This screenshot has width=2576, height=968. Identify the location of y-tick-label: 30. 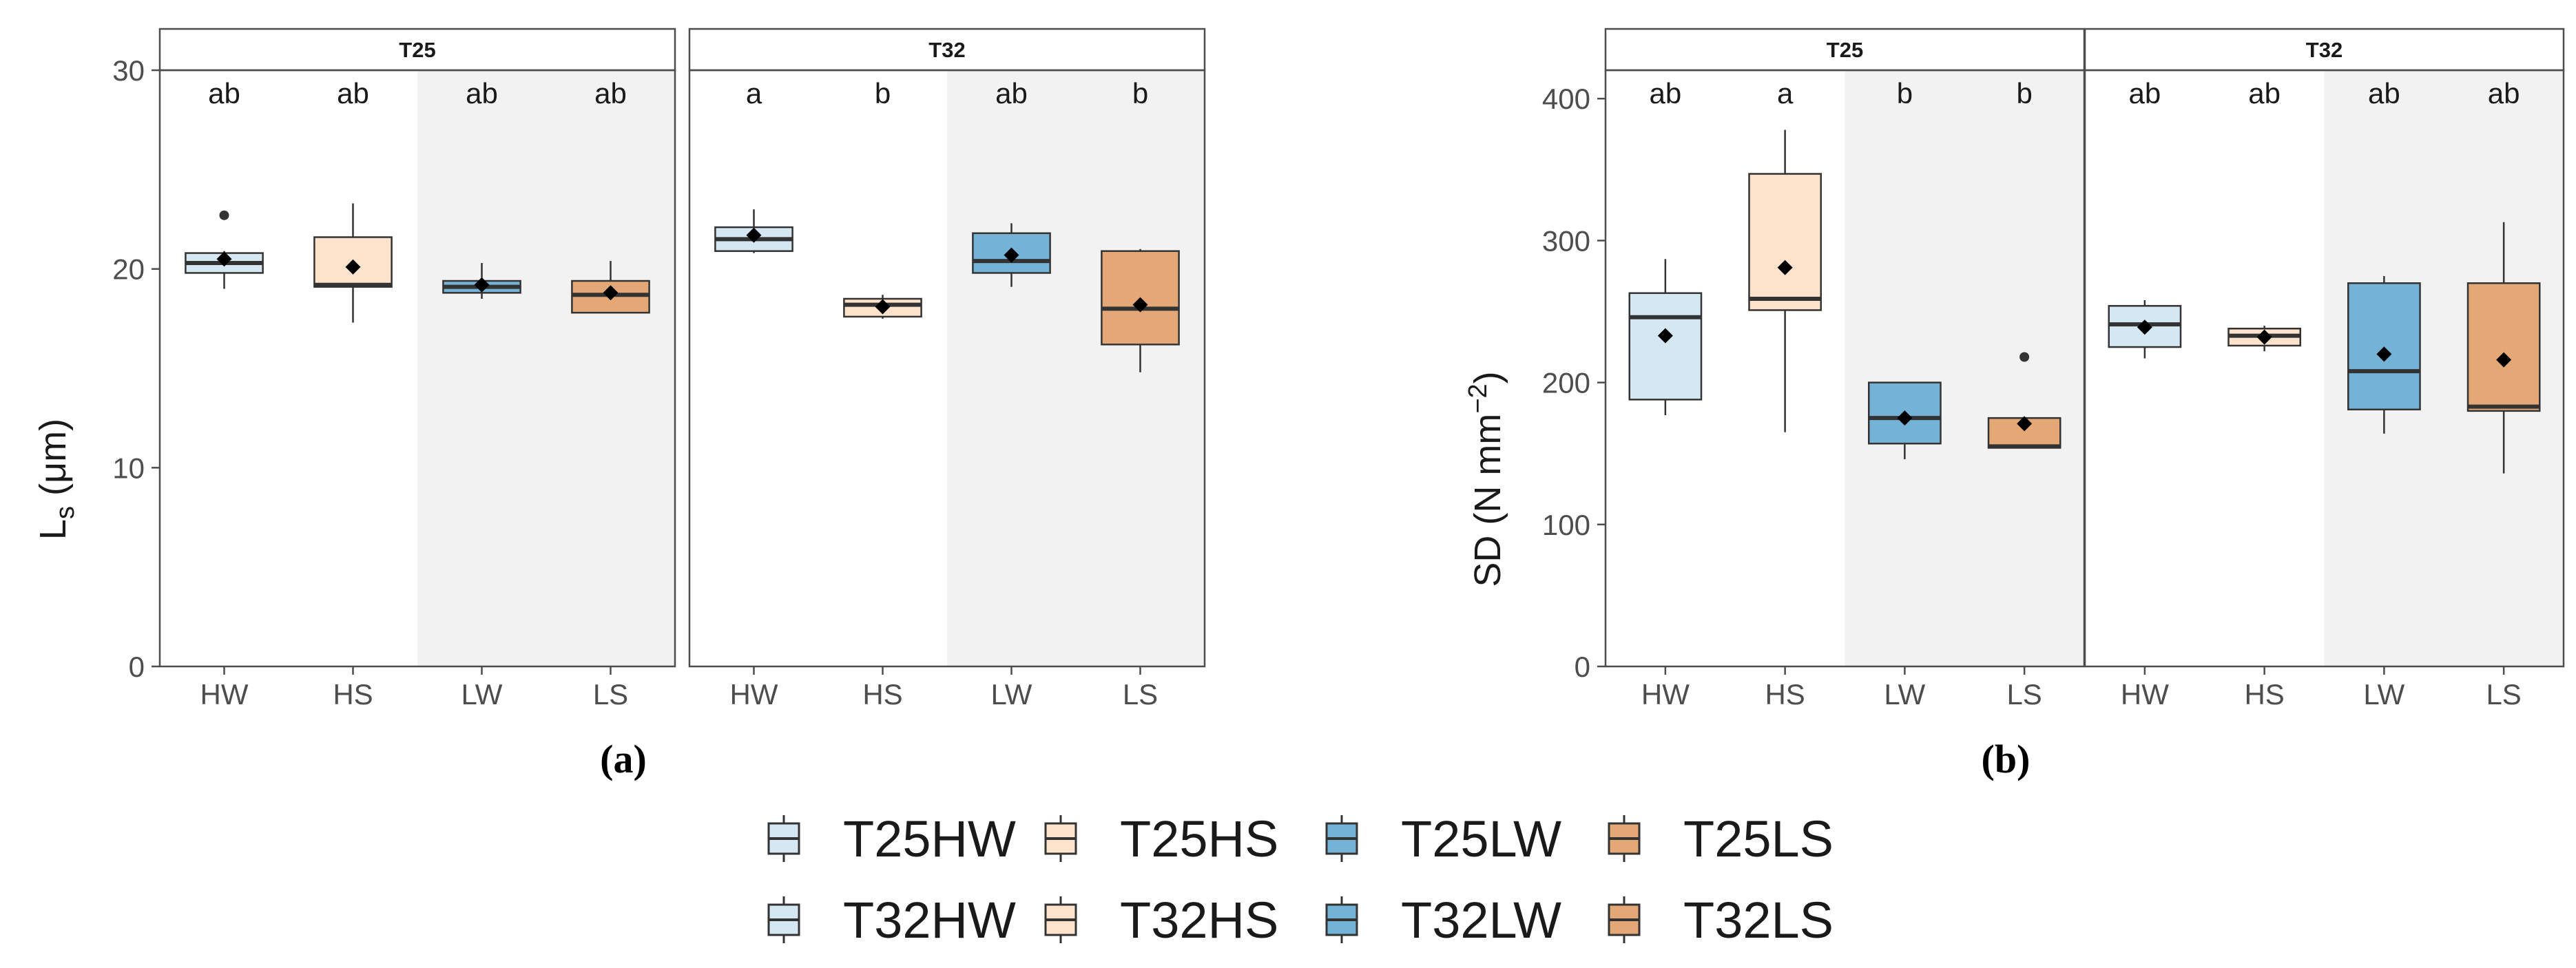
(128, 70).